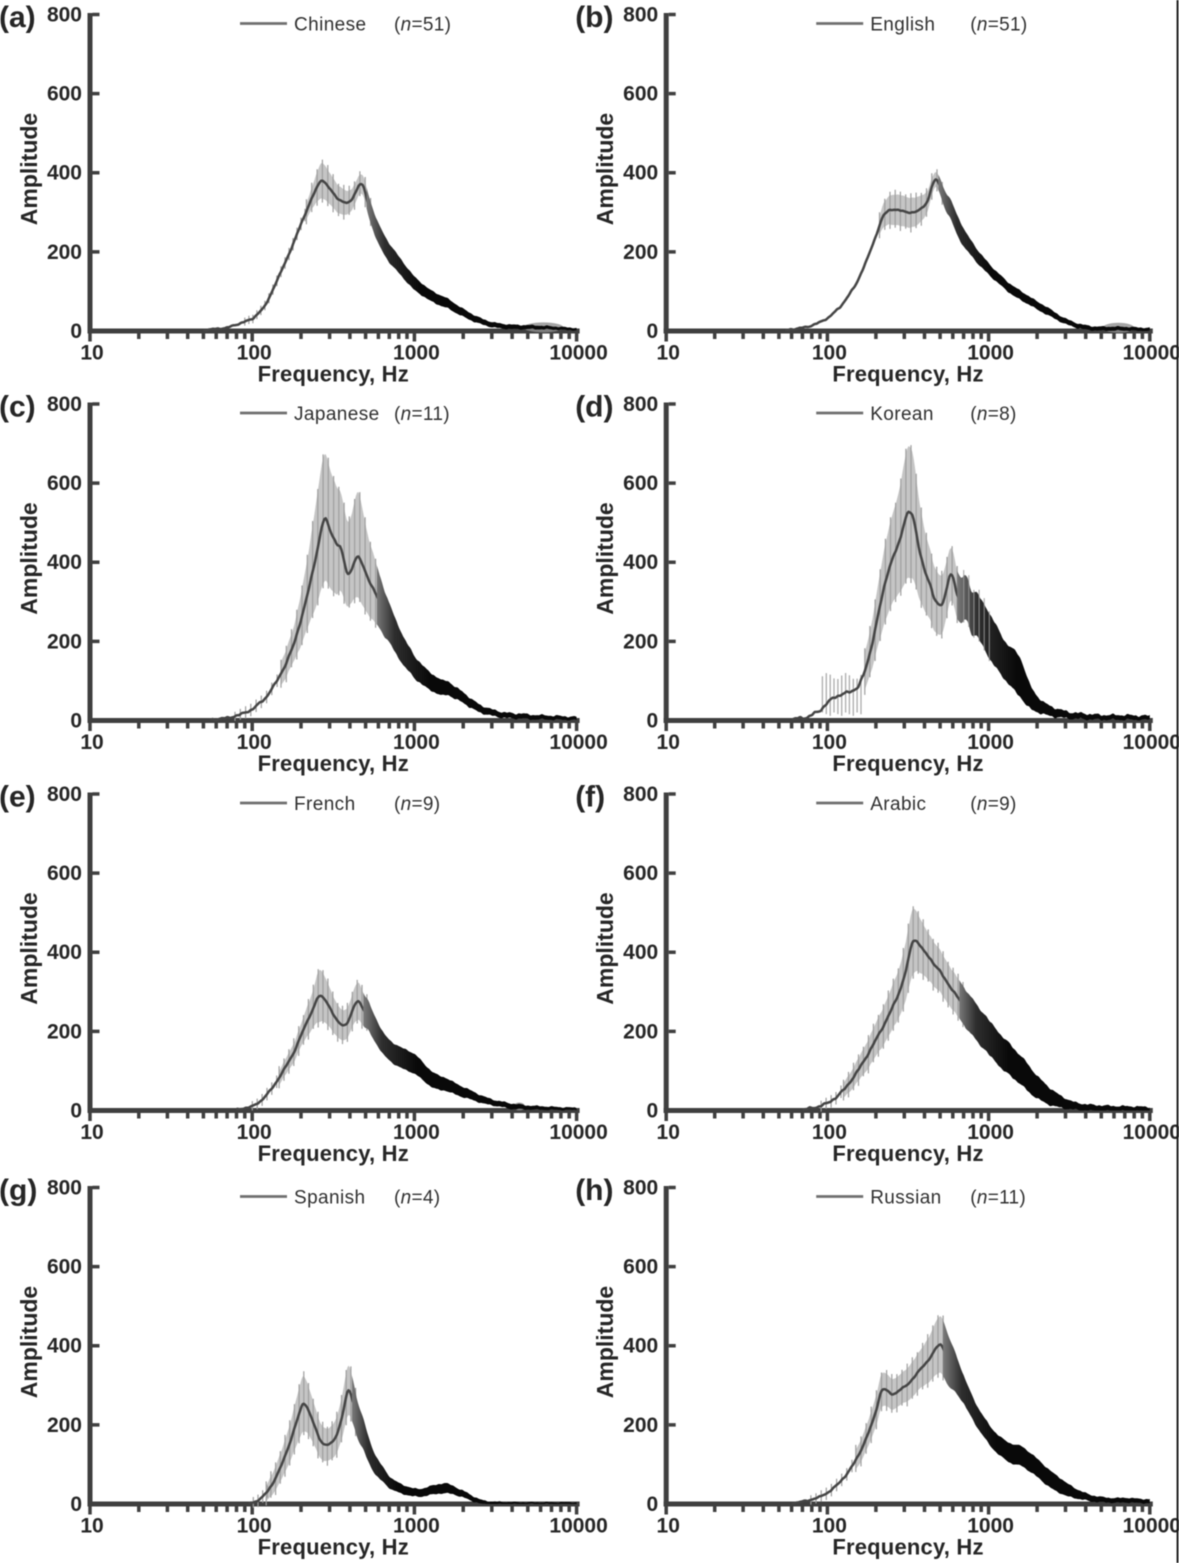  I want to click on svg-text: (d), so click(594, 407).